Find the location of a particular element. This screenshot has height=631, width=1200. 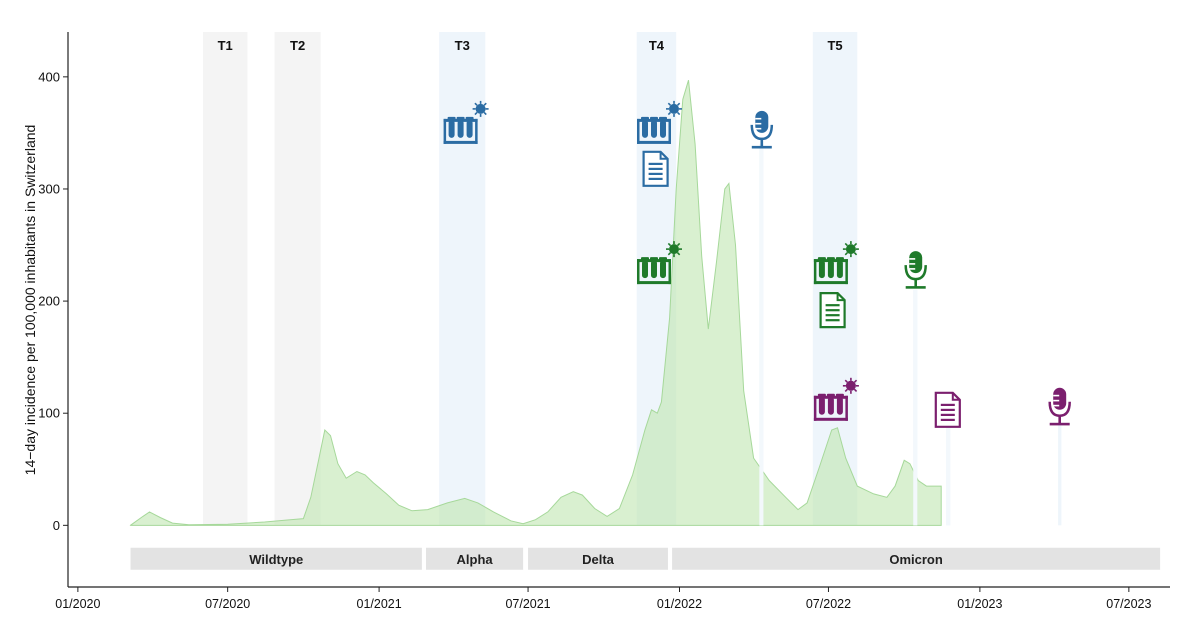

variant-label: Alpha is located at coordinates (475, 559).